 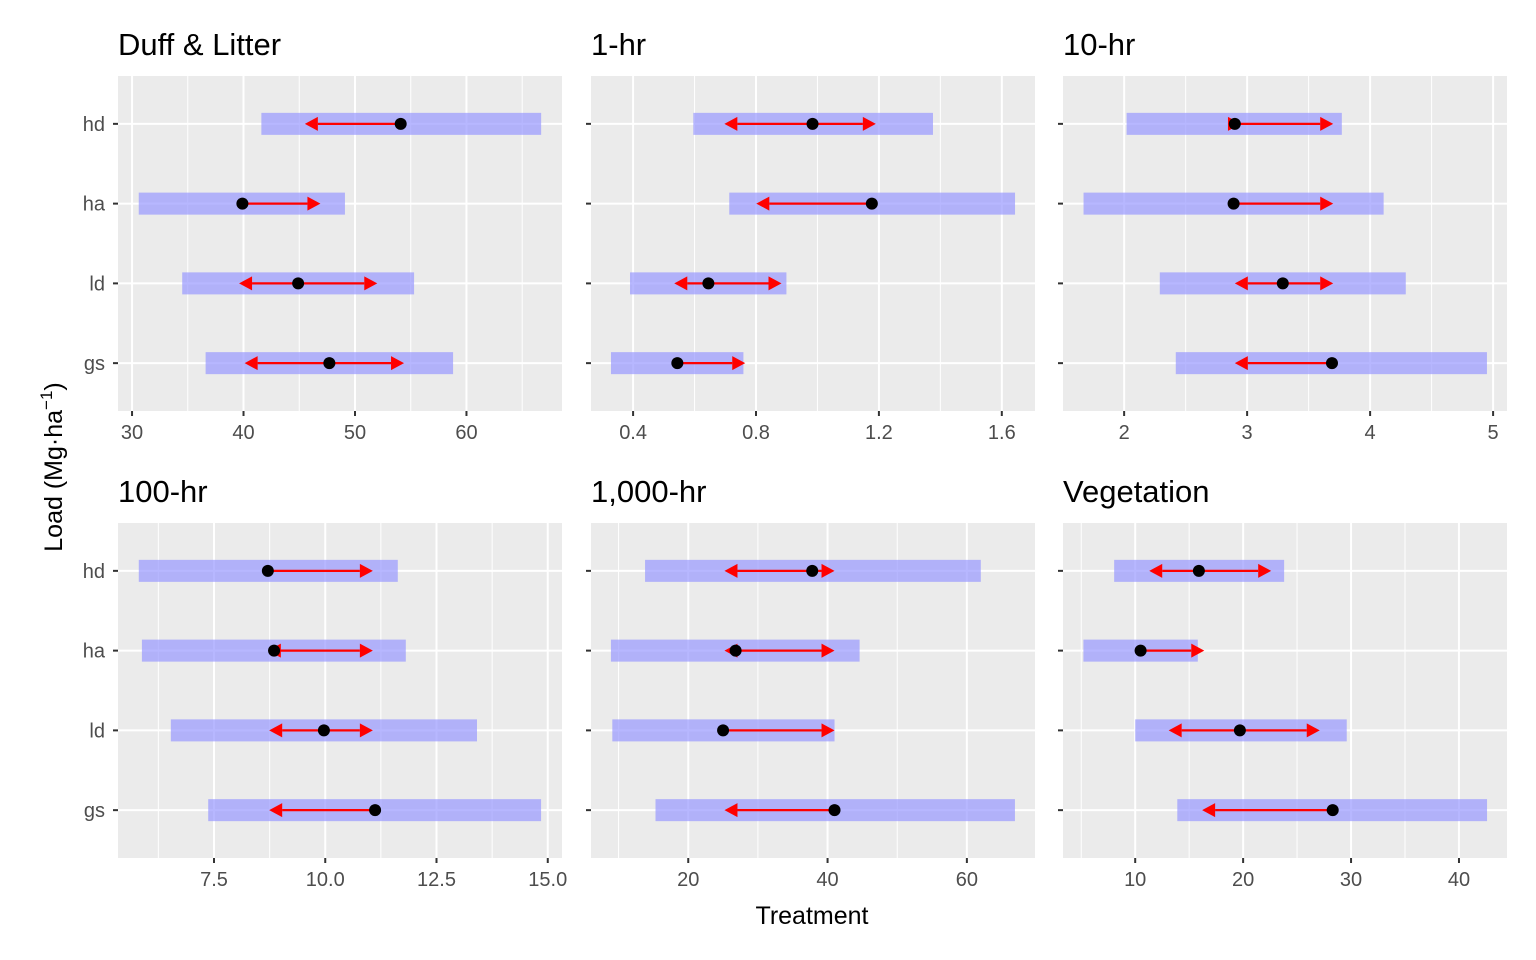 What do you see at coordinates (1135, 880) in the screenshot?
I see `x-tick-label: 10` at bounding box center [1135, 880].